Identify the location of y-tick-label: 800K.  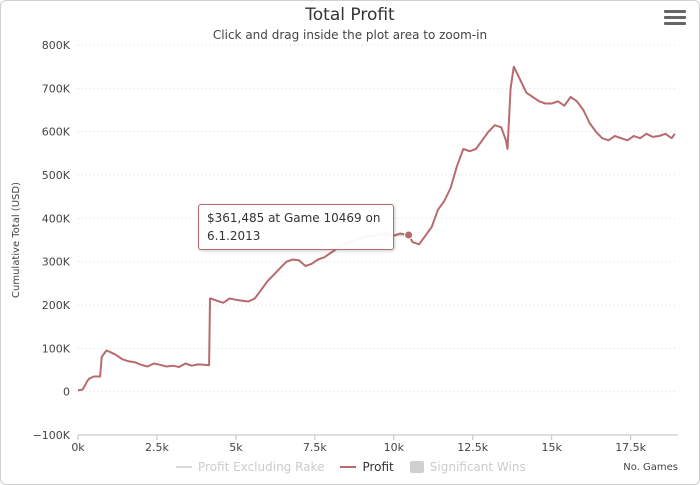
(56, 45).